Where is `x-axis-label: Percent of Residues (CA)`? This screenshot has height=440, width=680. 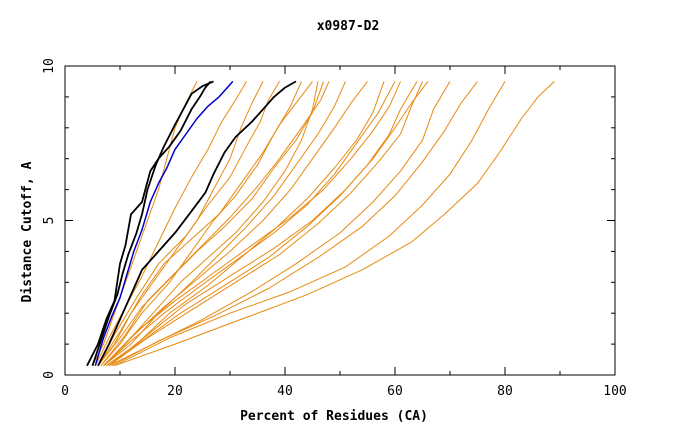 x-axis-label: Percent of Residues (CA) is located at coordinates (334, 416).